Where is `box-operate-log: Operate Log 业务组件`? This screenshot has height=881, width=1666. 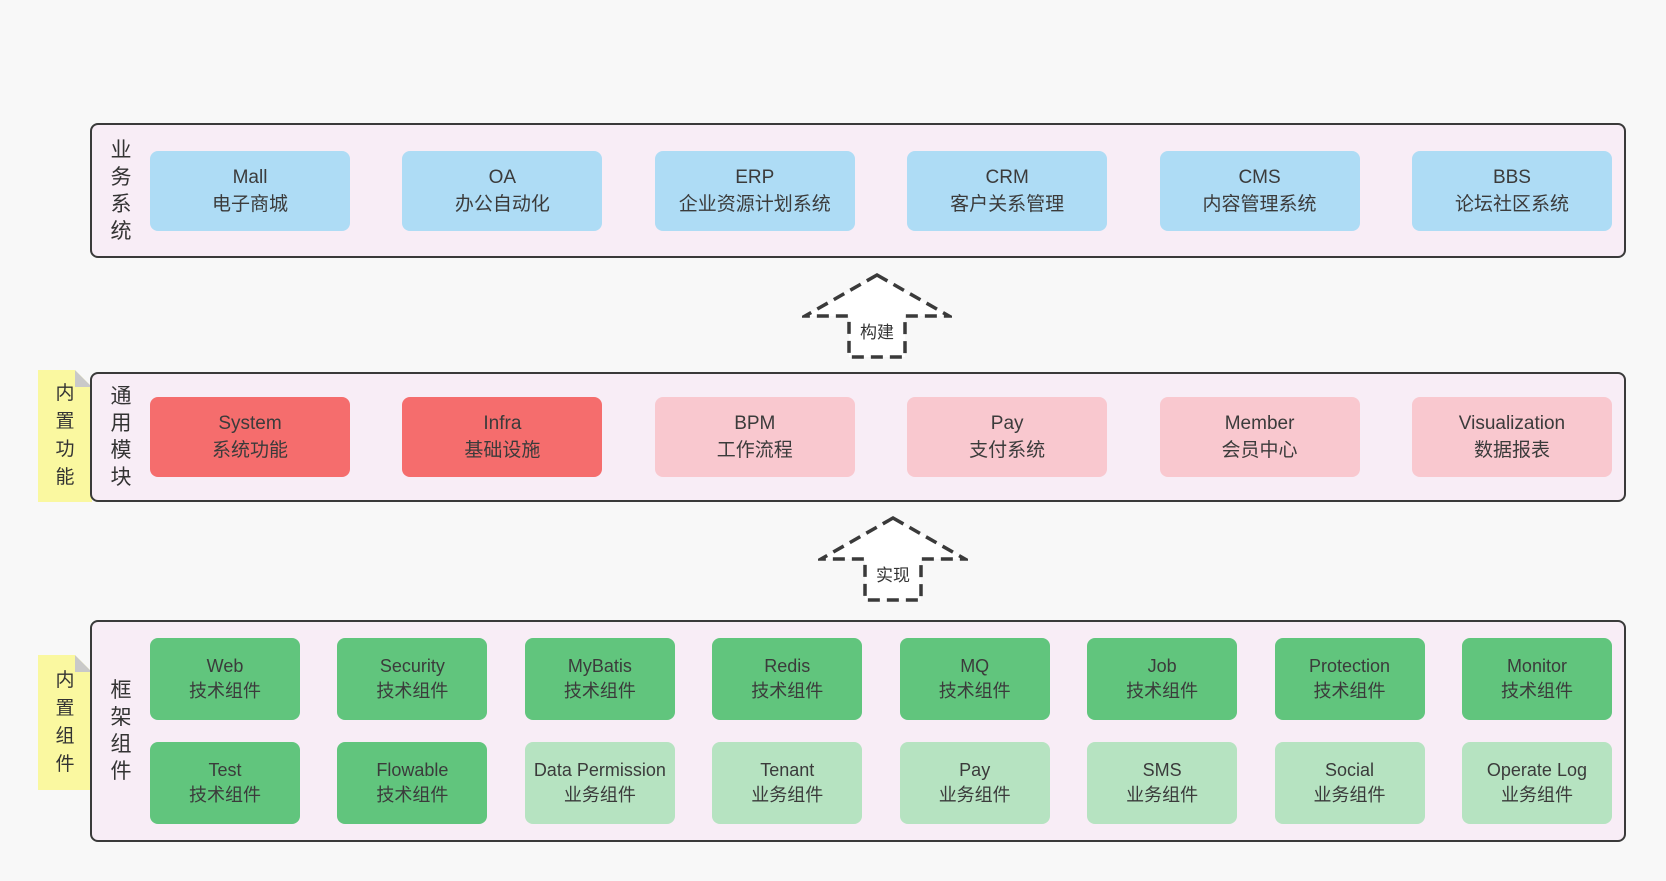
box-operate-log: Operate Log 业务组件 is located at coordinates (1536, 783).